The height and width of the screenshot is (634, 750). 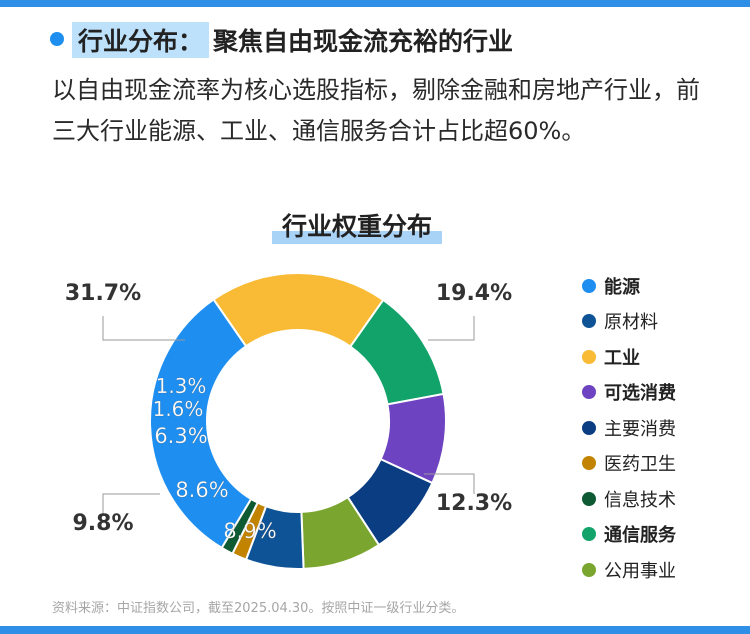 What do you see at coordinates (375, 630) in the screenshot?
I see `bottom-accent-bar` at bounding box center [375, 630].